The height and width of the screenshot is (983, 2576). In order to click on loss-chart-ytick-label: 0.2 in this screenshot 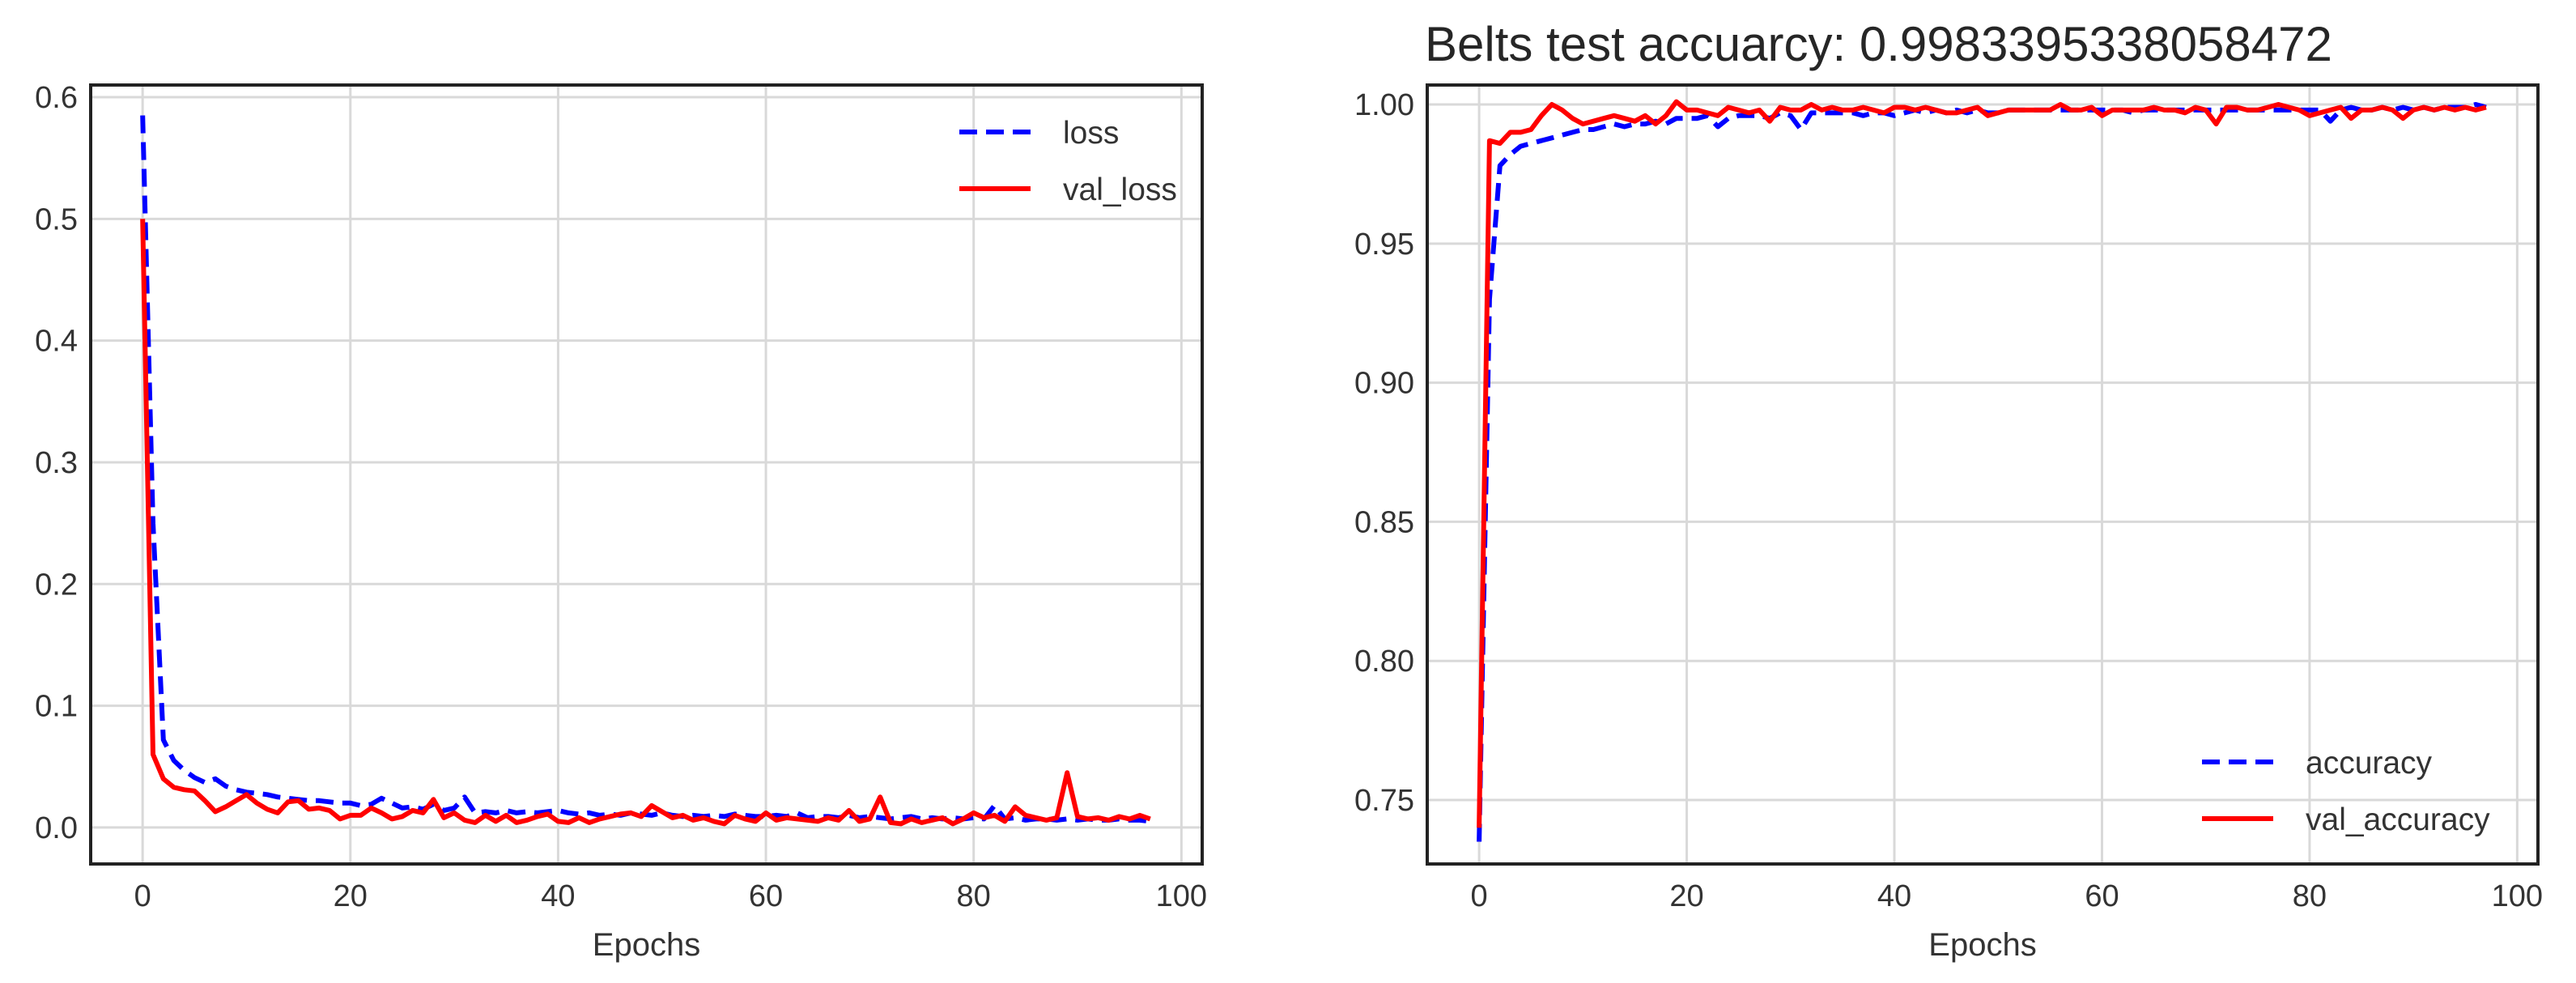, I will do `click(56, 585)`.